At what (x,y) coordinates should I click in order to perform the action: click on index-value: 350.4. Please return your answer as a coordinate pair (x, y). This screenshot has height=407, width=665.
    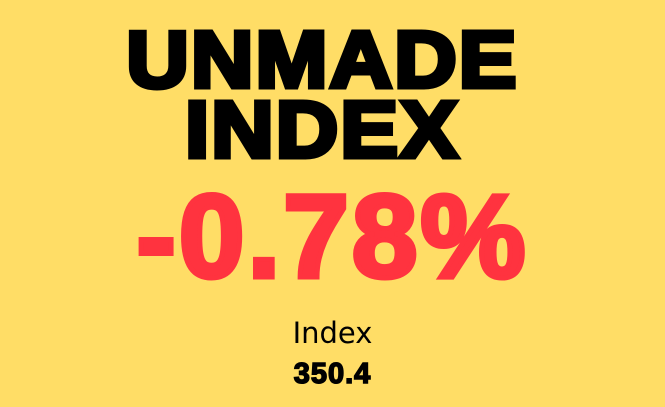
    Looking at the image, I should click on (332, 374).